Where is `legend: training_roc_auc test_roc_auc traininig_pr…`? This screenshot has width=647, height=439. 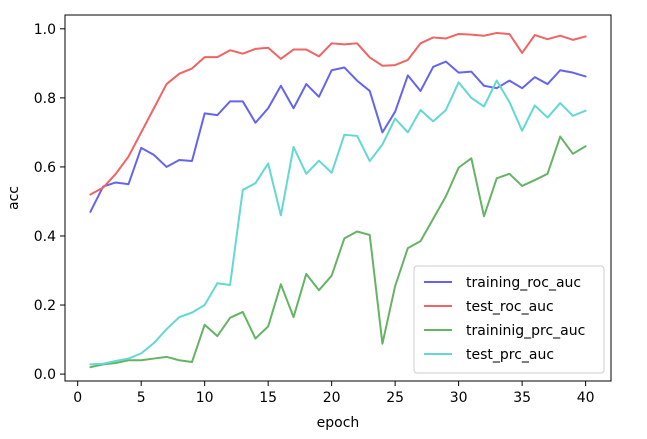 legend: training_roc_auc test_roc_auc traininig_pr… is located at coordinates (509, 319).